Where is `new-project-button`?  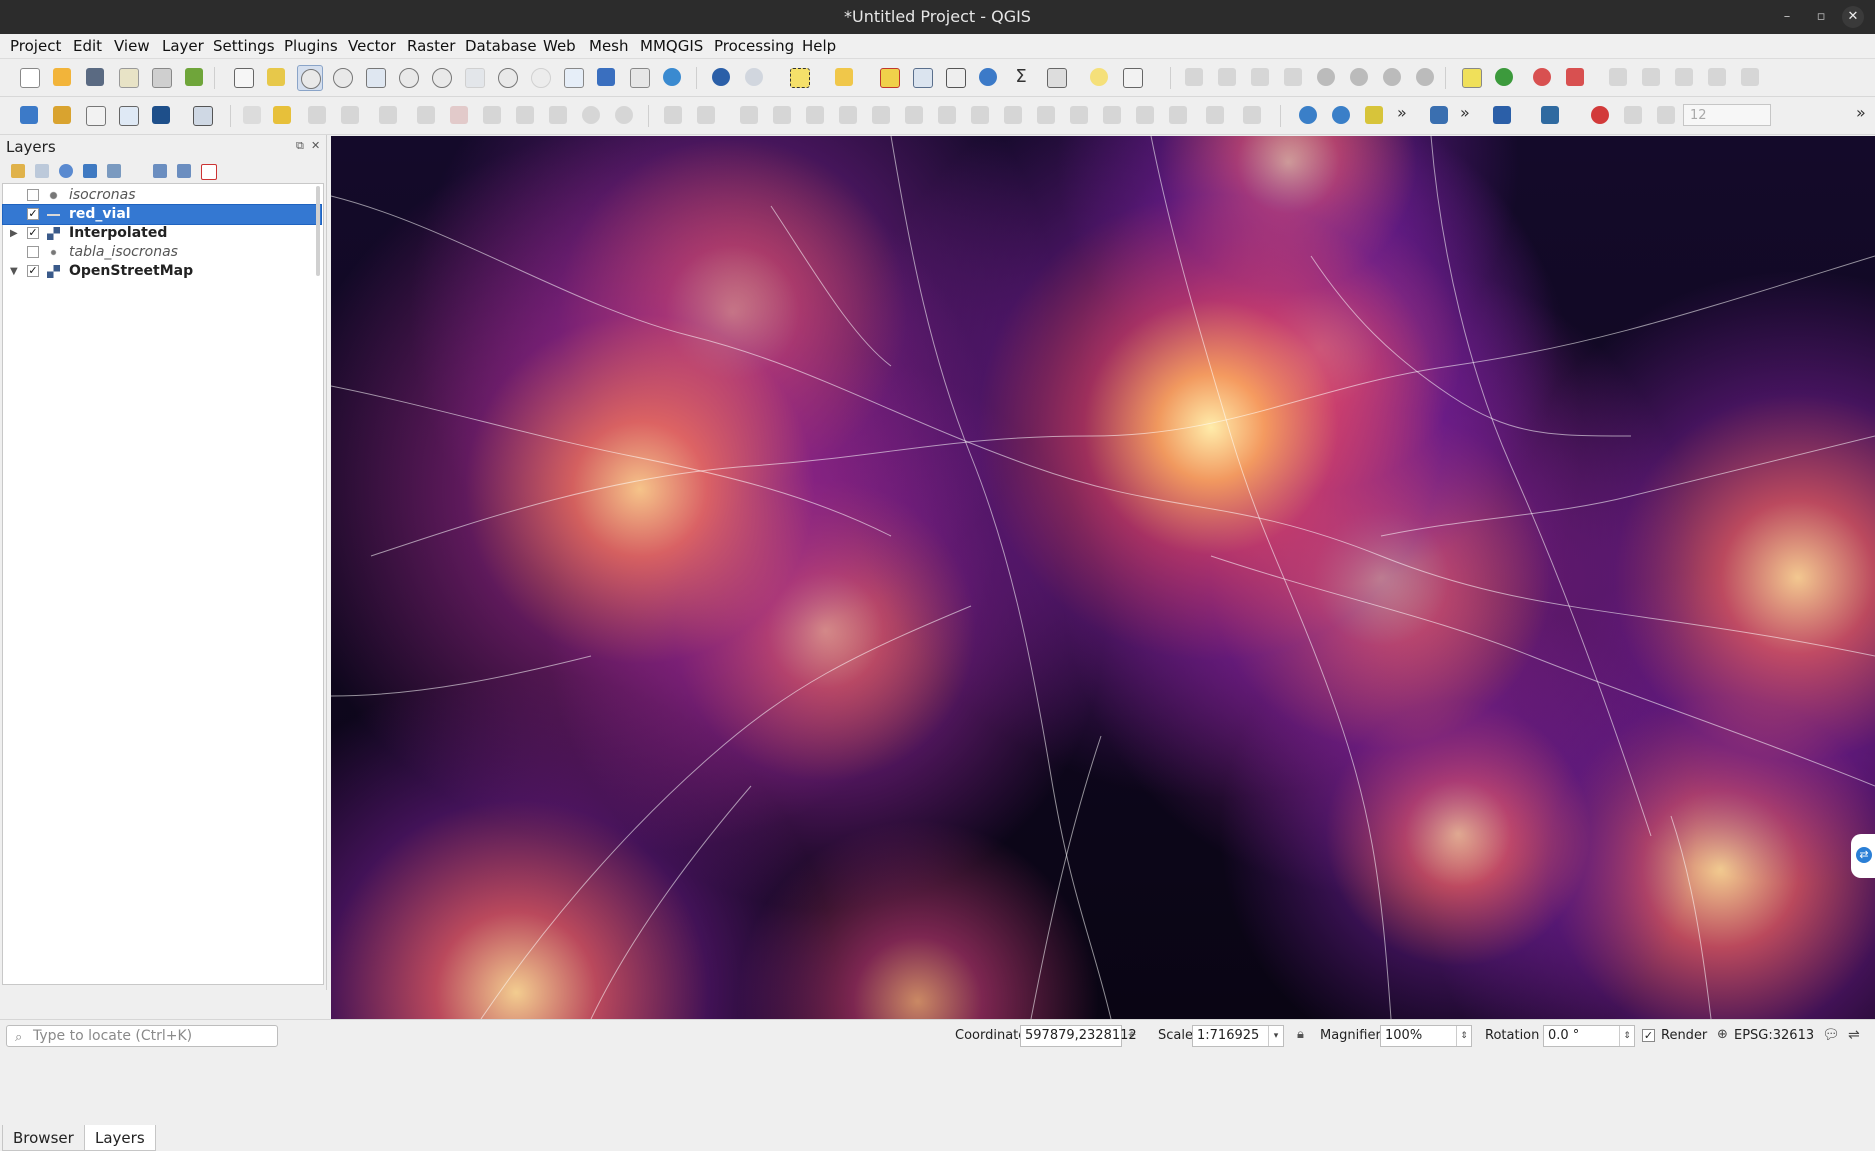 new-project-button is located at coordinates (29, 77).